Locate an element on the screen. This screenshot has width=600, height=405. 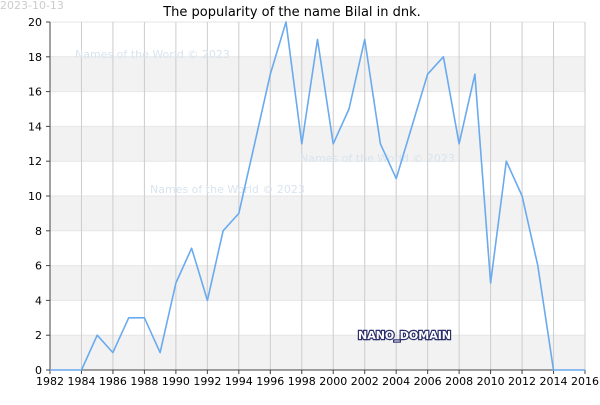
y-tick-label: 0 is located at coordinates (38, 370).